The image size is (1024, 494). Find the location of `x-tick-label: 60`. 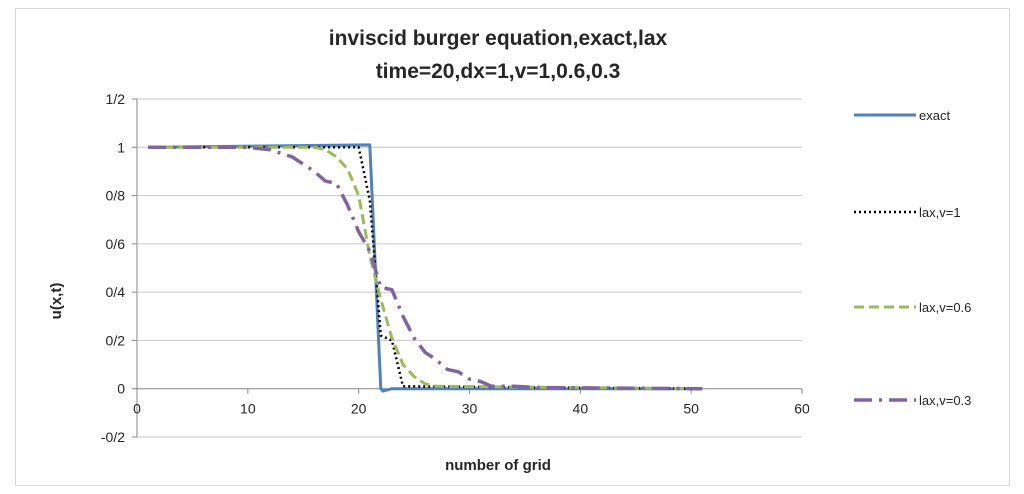

x-tick-label: 60 is located at coordinates (802, 409).